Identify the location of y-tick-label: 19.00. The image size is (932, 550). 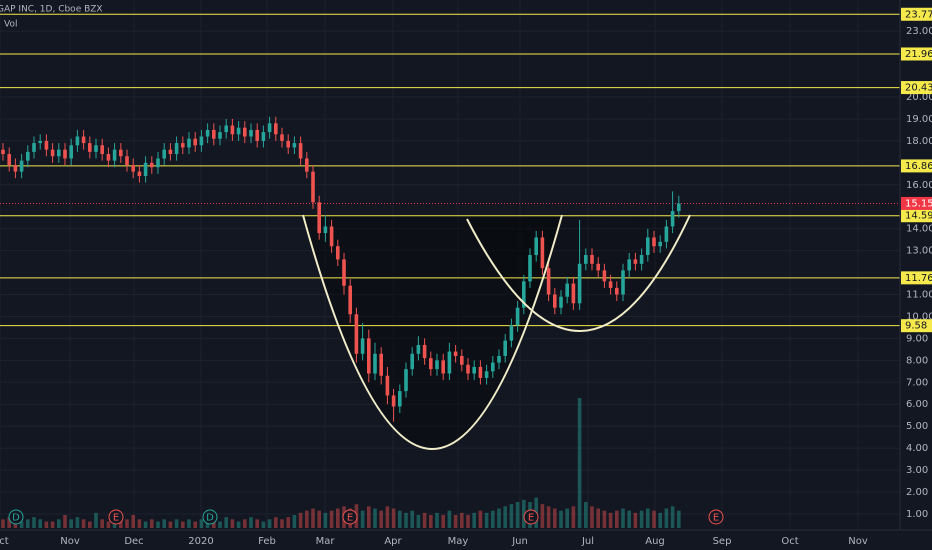
(919, 119).